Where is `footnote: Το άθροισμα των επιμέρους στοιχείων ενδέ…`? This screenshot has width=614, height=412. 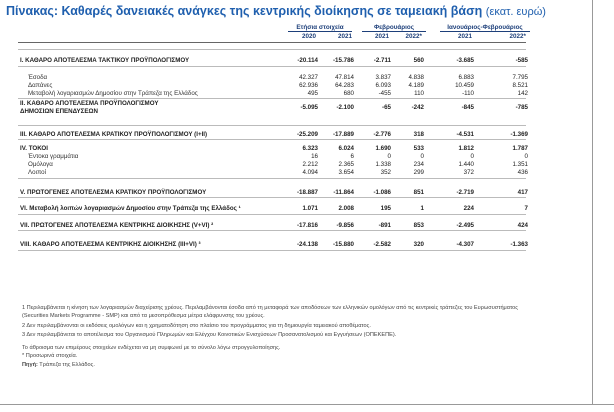 footnote: Το άθροισμα των επιμέρους στοιχείων ενδέ… is located at coordinates (151, 348).